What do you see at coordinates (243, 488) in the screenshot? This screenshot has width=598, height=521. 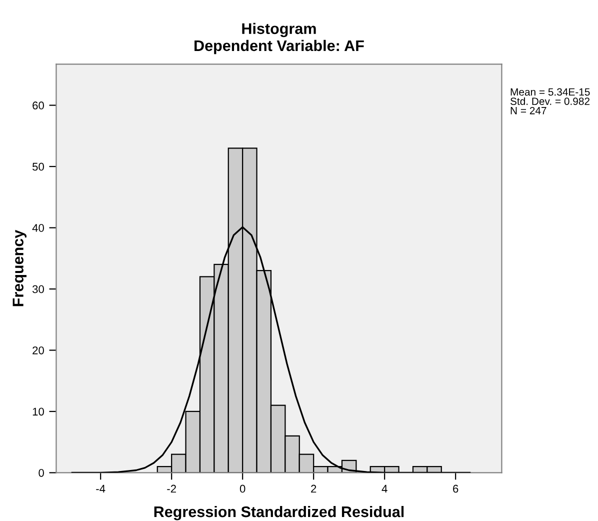 I see `x-tick-label: 0` at bounding box center [243, 488].